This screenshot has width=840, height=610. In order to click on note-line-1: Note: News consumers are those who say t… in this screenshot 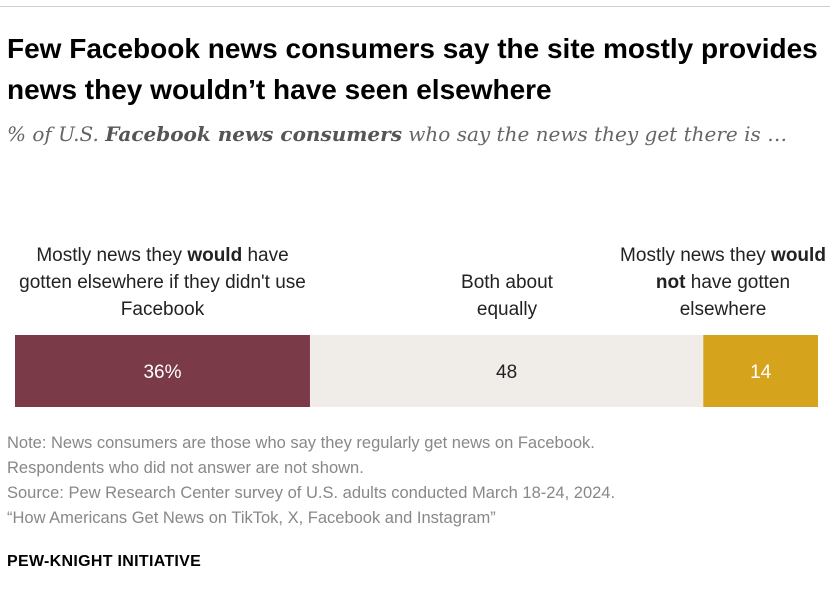, I will do `click(301, 443)`.